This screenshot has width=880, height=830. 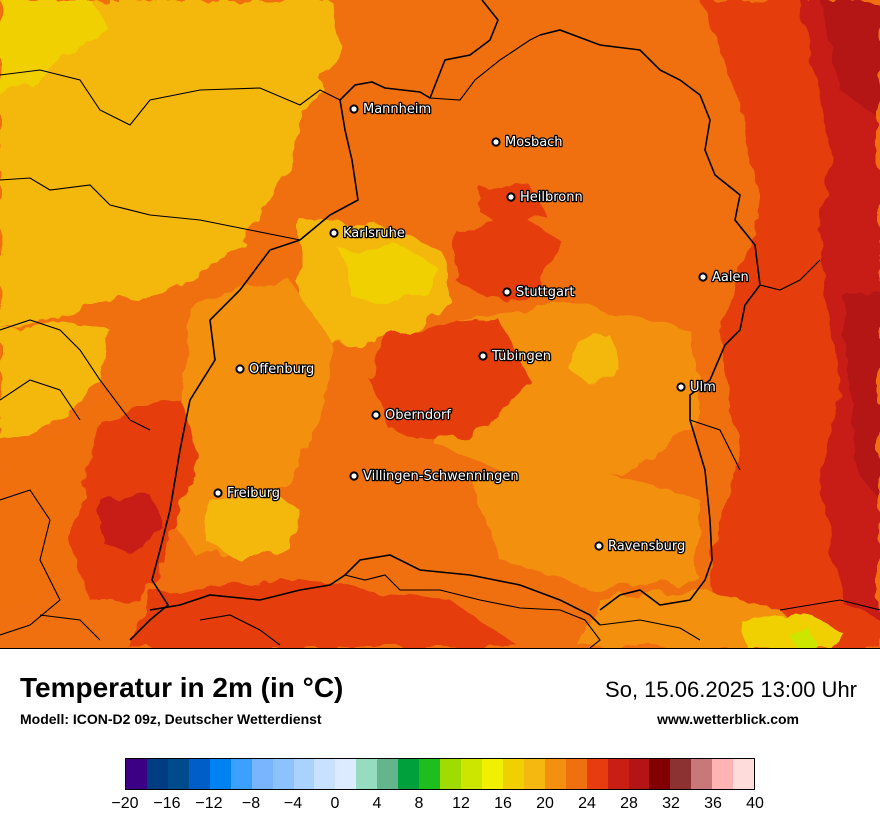 I want to click on legend-tick-label: 32, so click(x=671, y=803).